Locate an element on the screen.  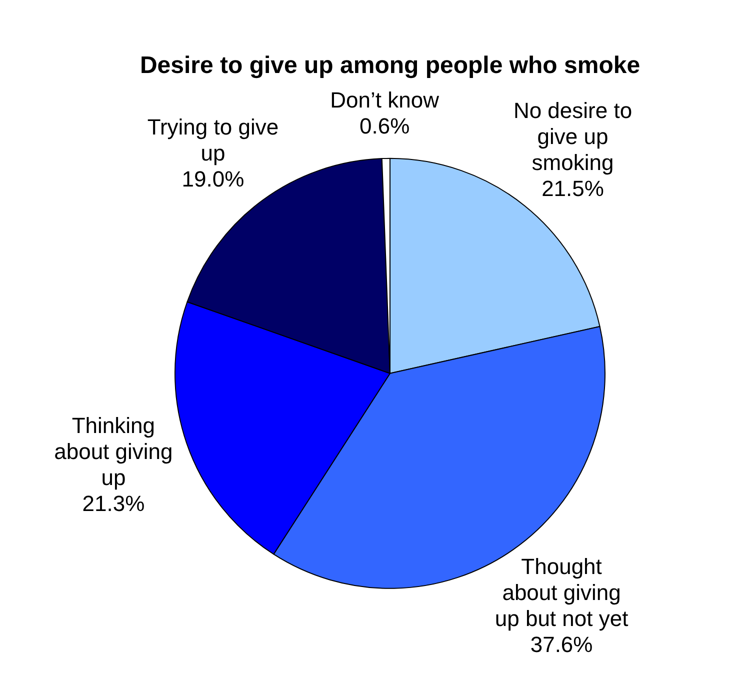
data-label: 21.5% is located at coordinates (573, 189).